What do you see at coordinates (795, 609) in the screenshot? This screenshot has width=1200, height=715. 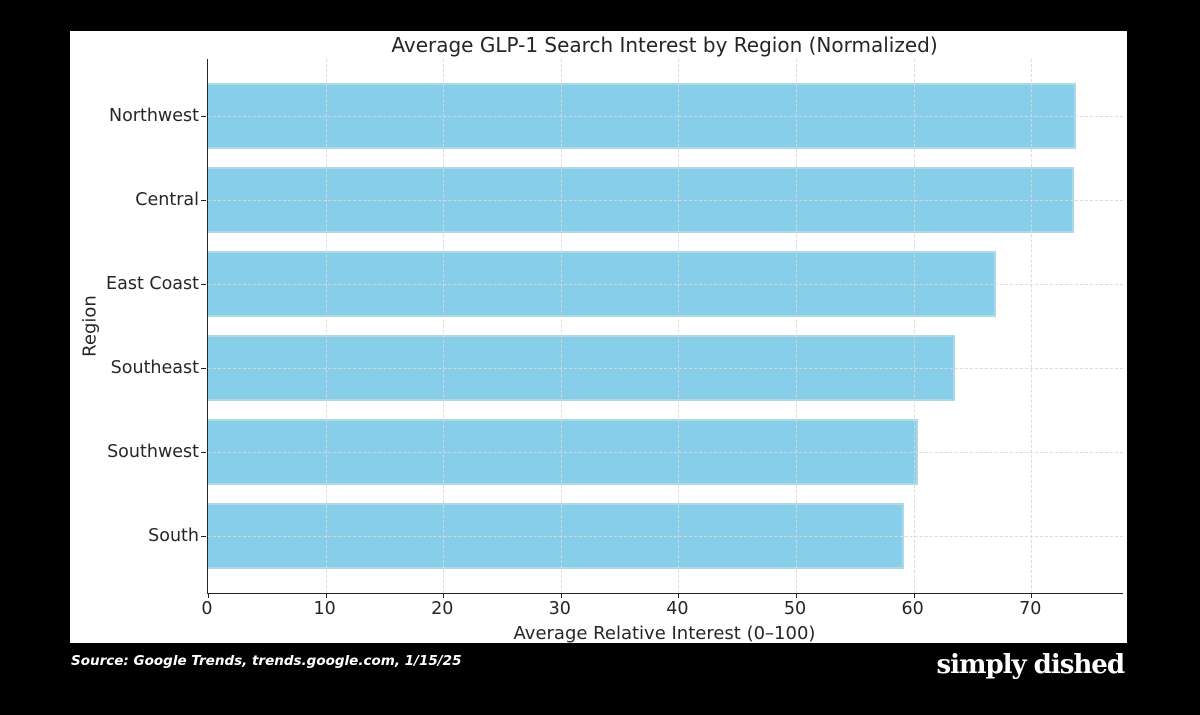 I see `x-tick-label-50: 50` at bounding box center [795, 609].